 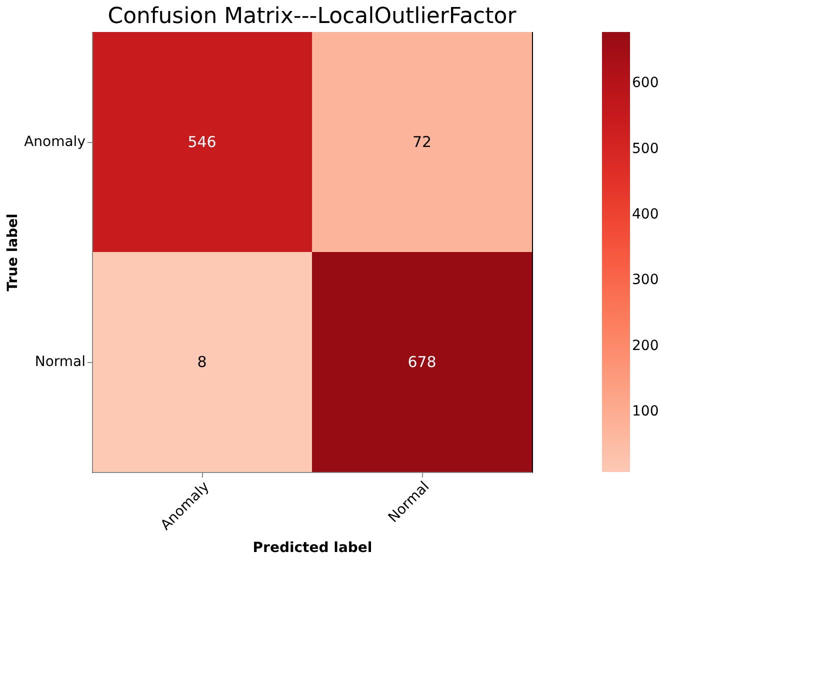 I want to click on data-label: 72, so click(x=422, y=142).